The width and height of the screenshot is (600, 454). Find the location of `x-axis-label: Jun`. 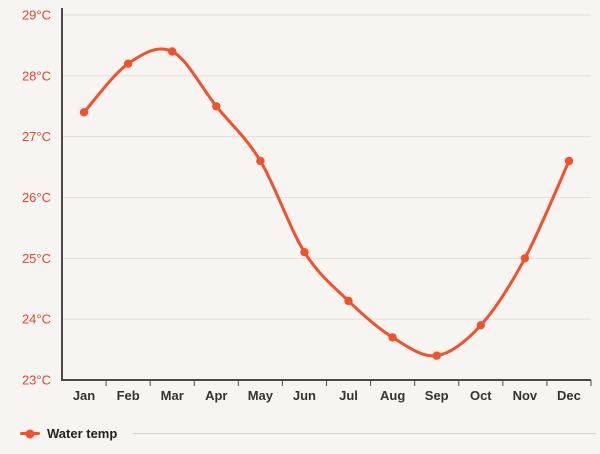

x-axis-label: Jun is located at coordinates (304, 395).